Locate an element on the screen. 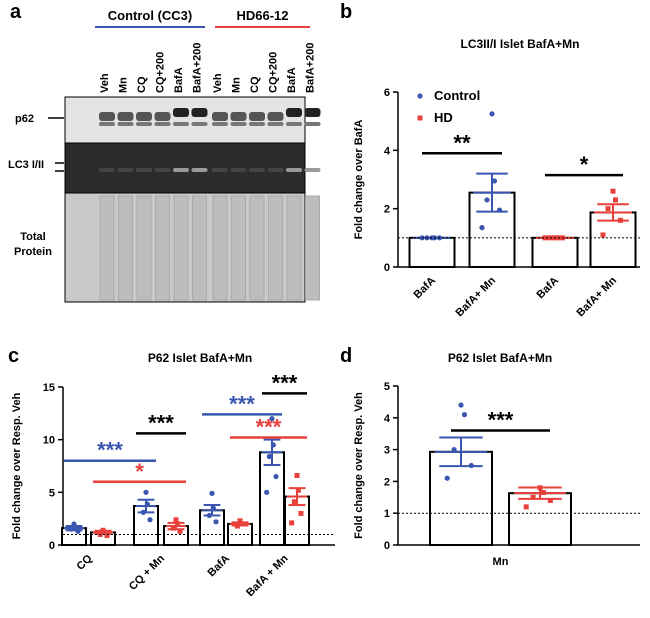 The width and height of the screenshot is (650, 618). y-tick-label: 3 is located at coordinates (387, 451).